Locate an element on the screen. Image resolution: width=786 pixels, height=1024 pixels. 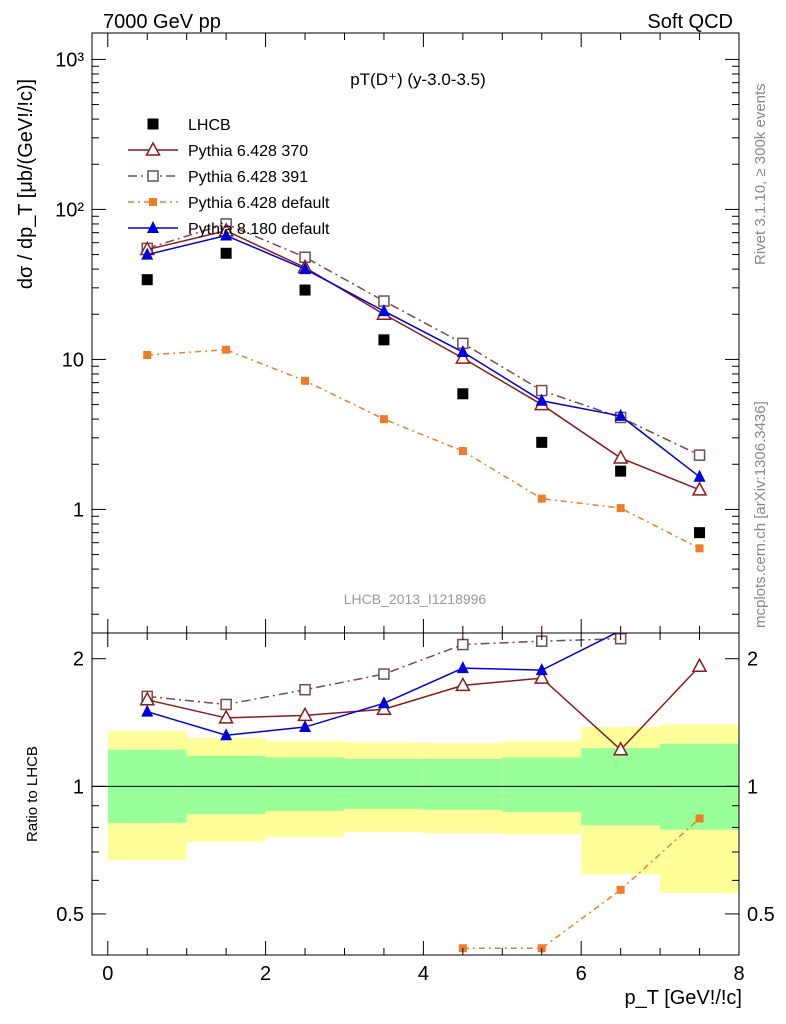
x-tick-label: 2 is located at coordinates (265, 974).